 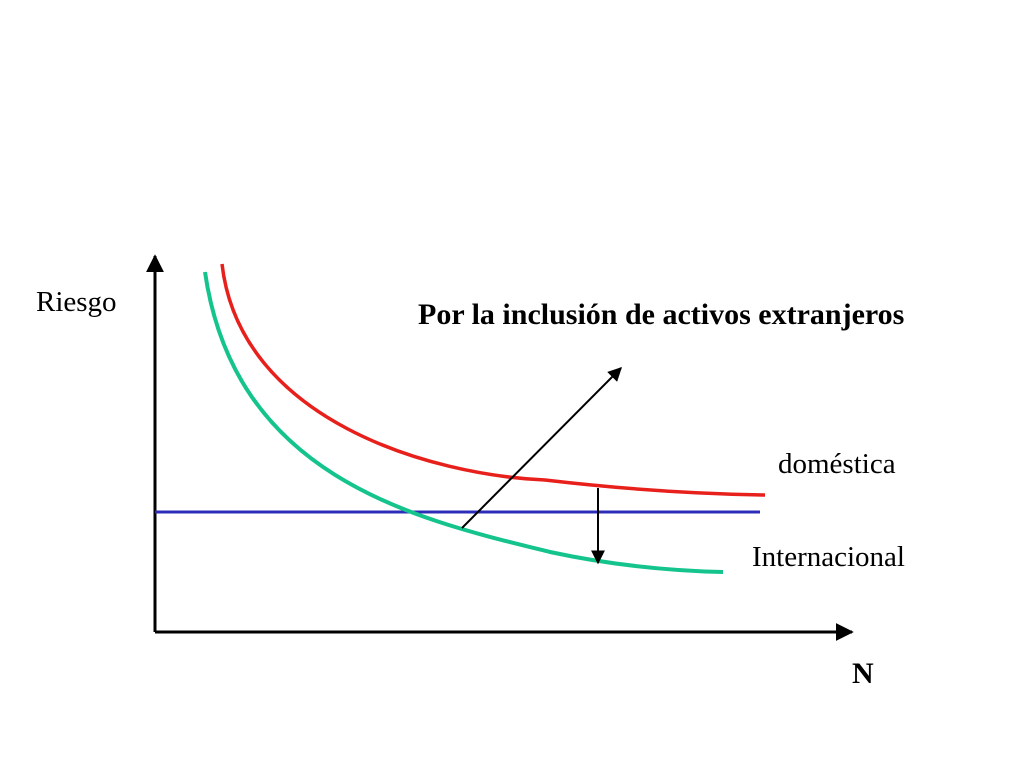 I want to click on x-axis-label: N, so click(x=863, y=673).